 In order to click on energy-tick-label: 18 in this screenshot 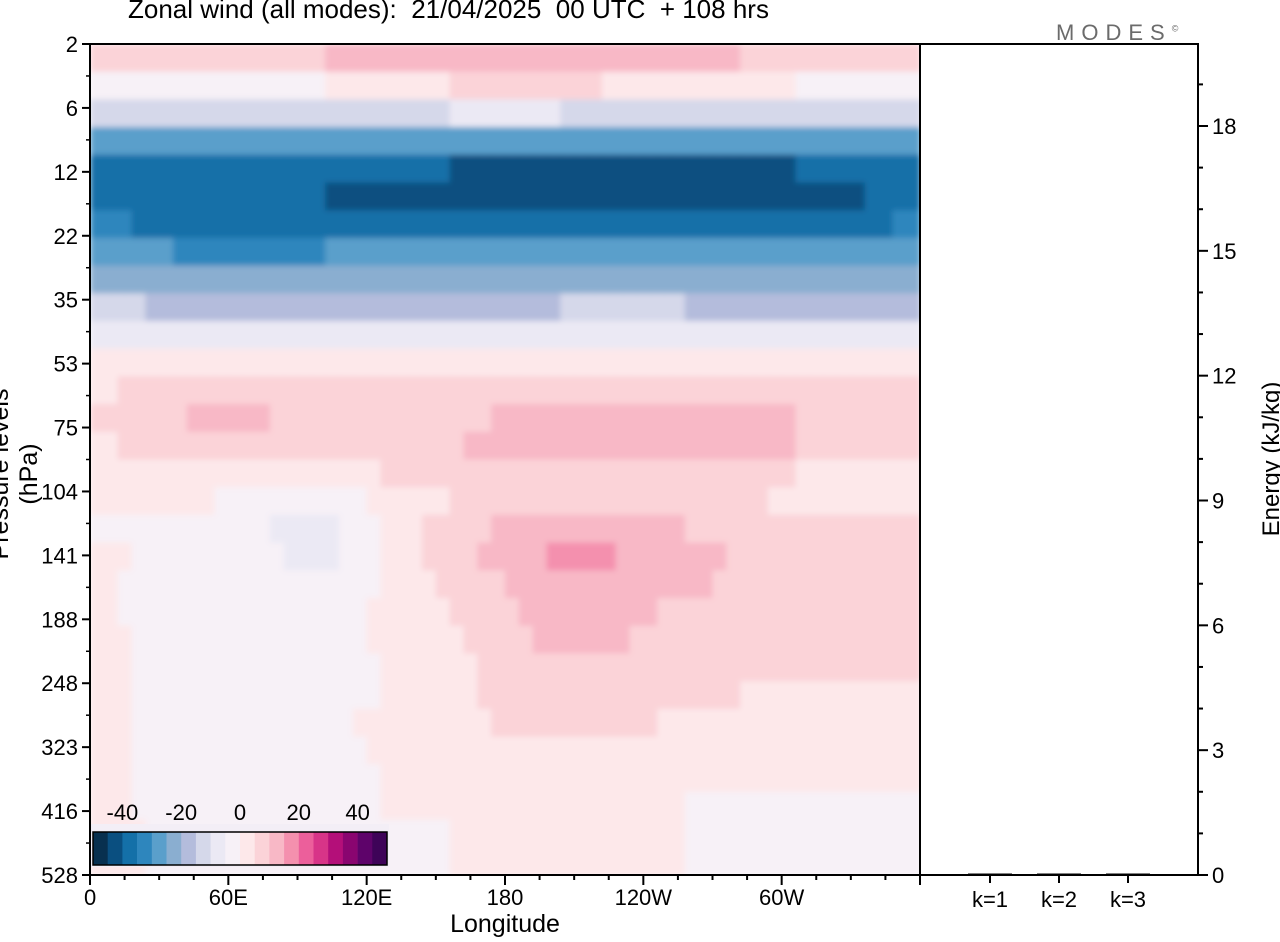, I will do `click(1224, 126)`.